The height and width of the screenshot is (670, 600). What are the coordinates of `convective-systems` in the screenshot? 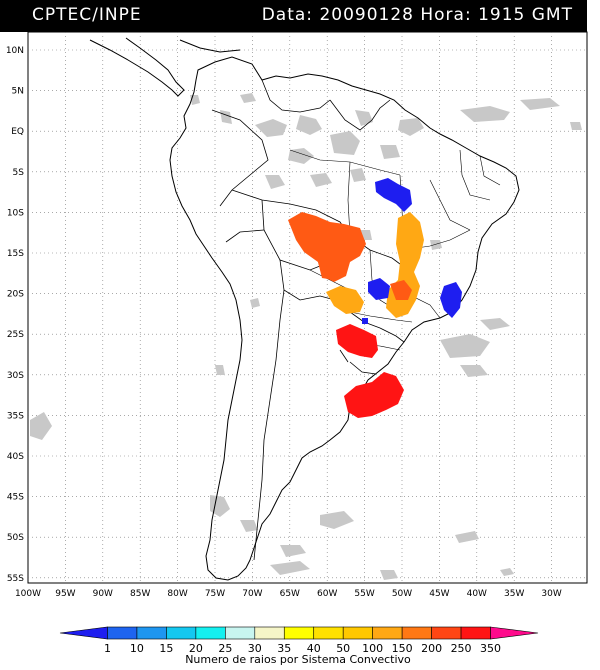 It's located at (375, 298).